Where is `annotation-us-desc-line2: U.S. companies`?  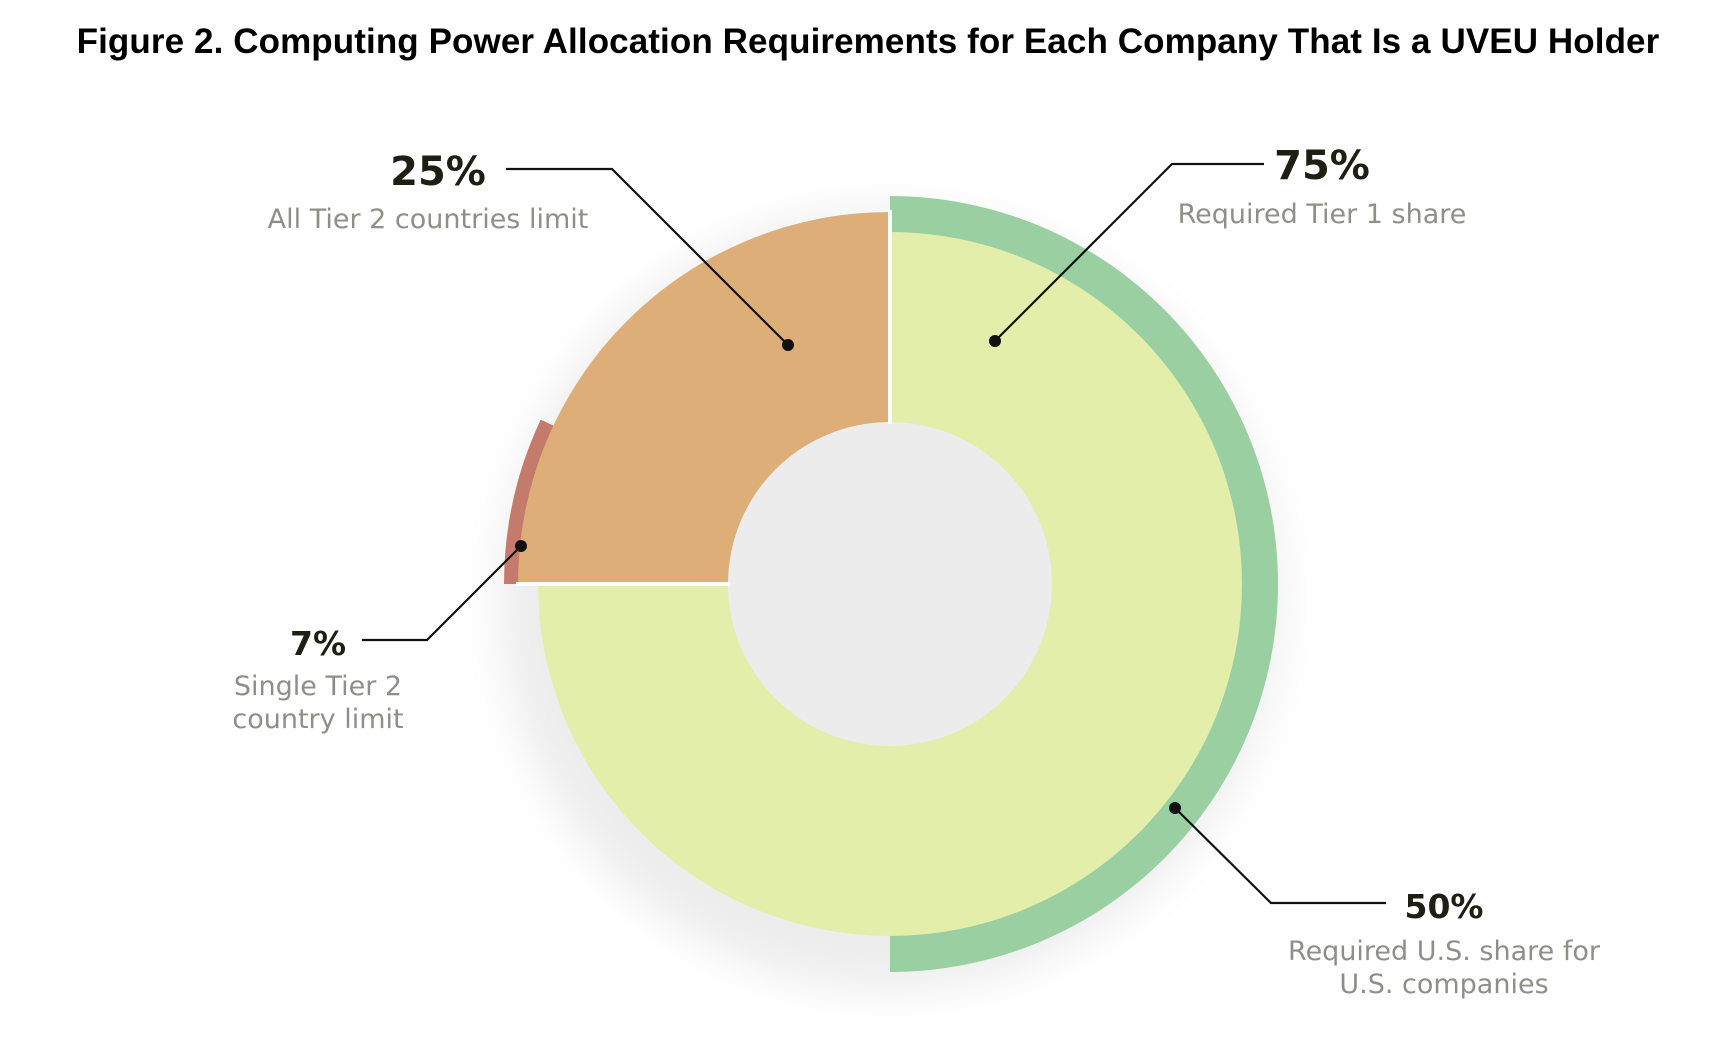
annotation-us-desc-line2: U.S. companies is located at coordinates (1443, 984).